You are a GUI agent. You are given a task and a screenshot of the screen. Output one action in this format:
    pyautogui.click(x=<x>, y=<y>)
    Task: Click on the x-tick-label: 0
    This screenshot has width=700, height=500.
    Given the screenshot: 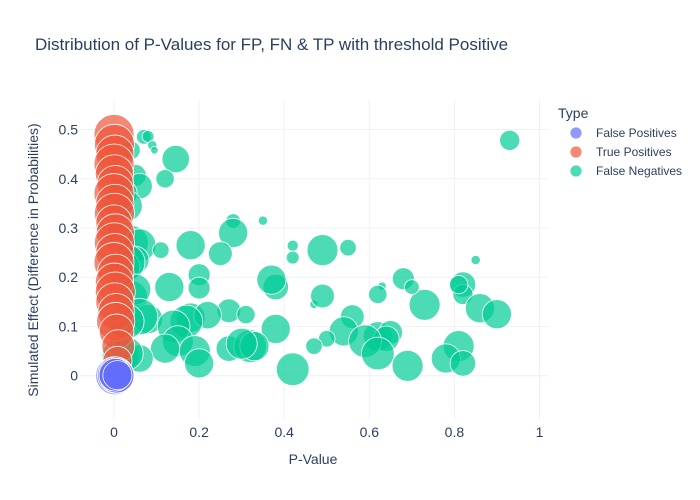 What is the action you would take?
    pyautogui.click(x=114, y=432)
    